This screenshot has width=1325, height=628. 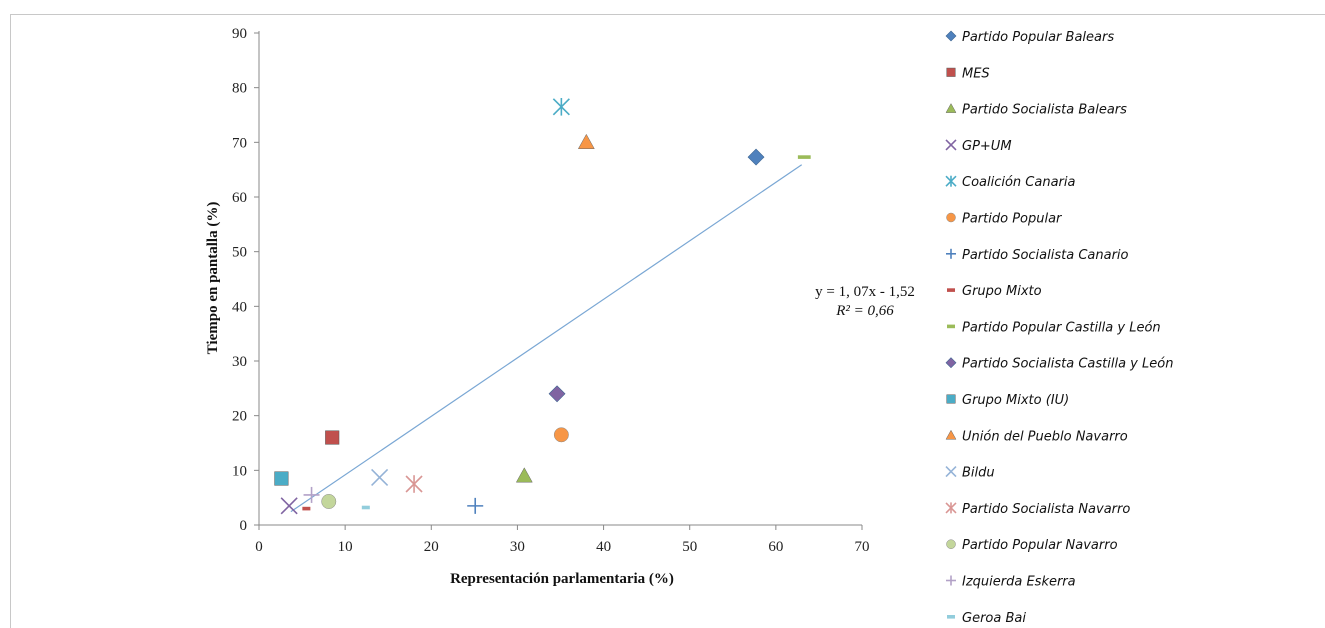 What do you see at coordinates (1015, 400) in the screenshot?
I see `legend-label: Grupo Mixto (IU)` at bounding box center [1015, 400].